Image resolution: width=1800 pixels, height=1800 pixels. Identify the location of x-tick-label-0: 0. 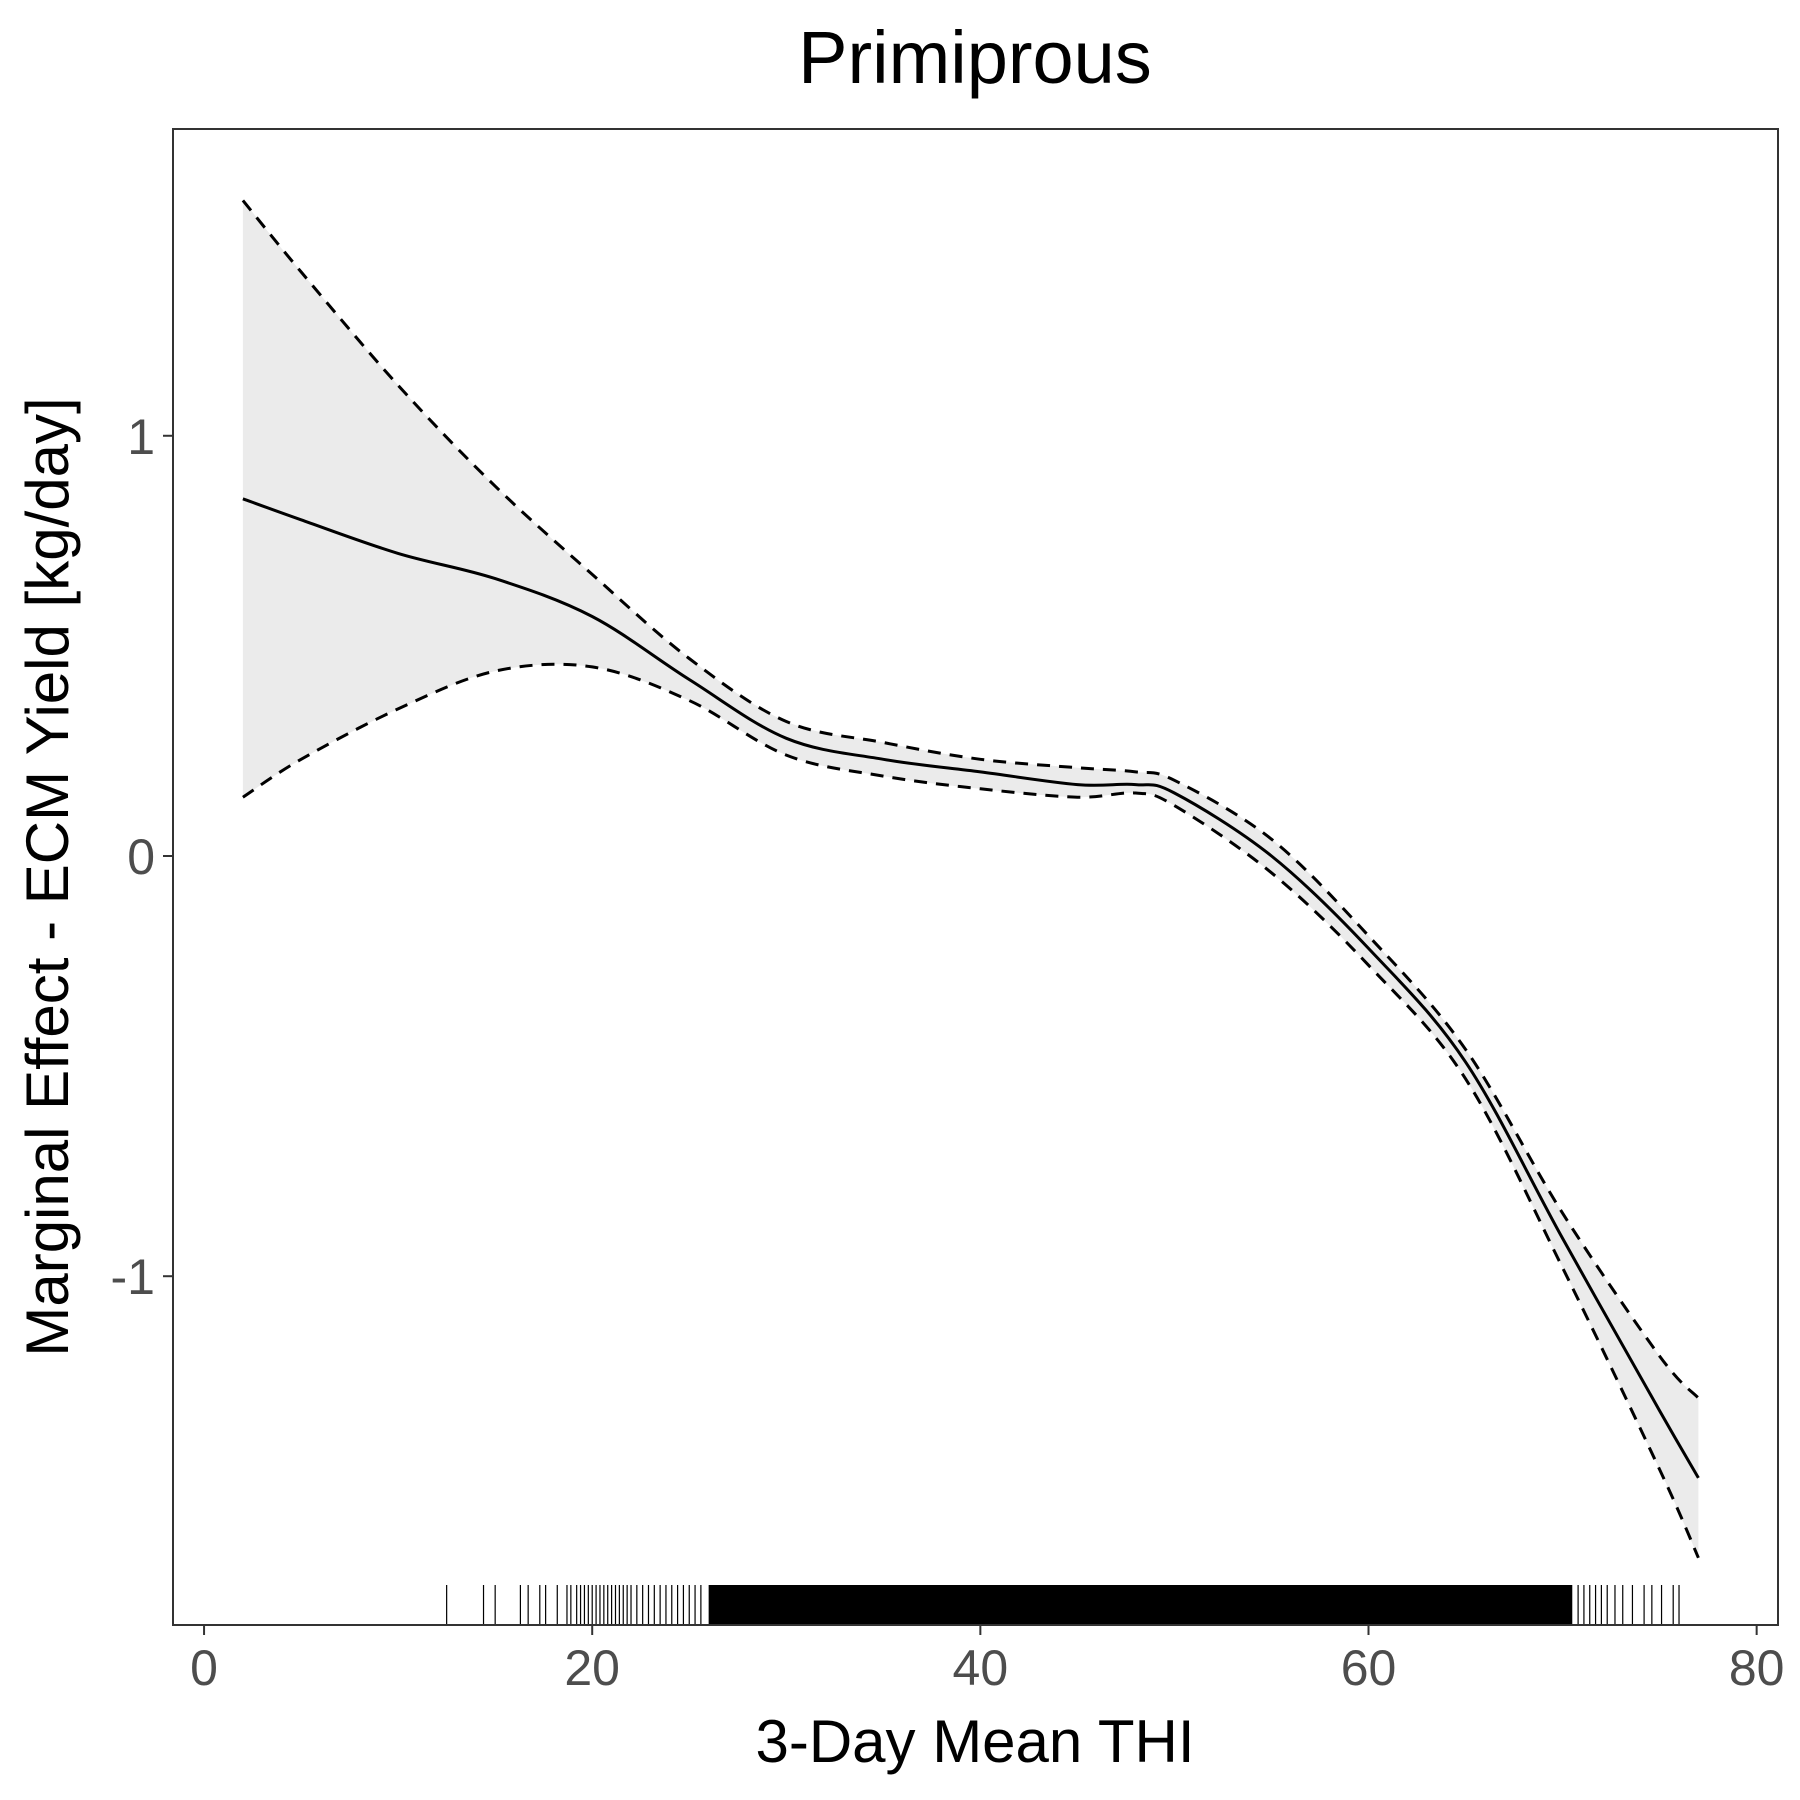
(204, 1668).